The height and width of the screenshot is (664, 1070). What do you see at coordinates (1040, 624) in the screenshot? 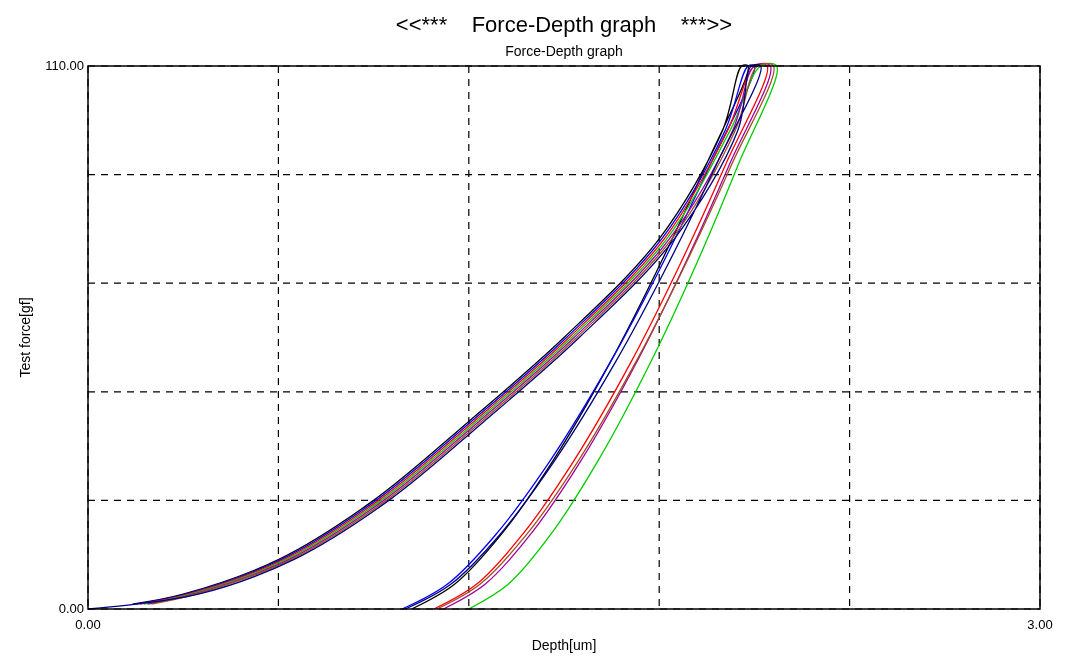
I see `x-tick-label: 3.00` at bounding box center [1040, 624].